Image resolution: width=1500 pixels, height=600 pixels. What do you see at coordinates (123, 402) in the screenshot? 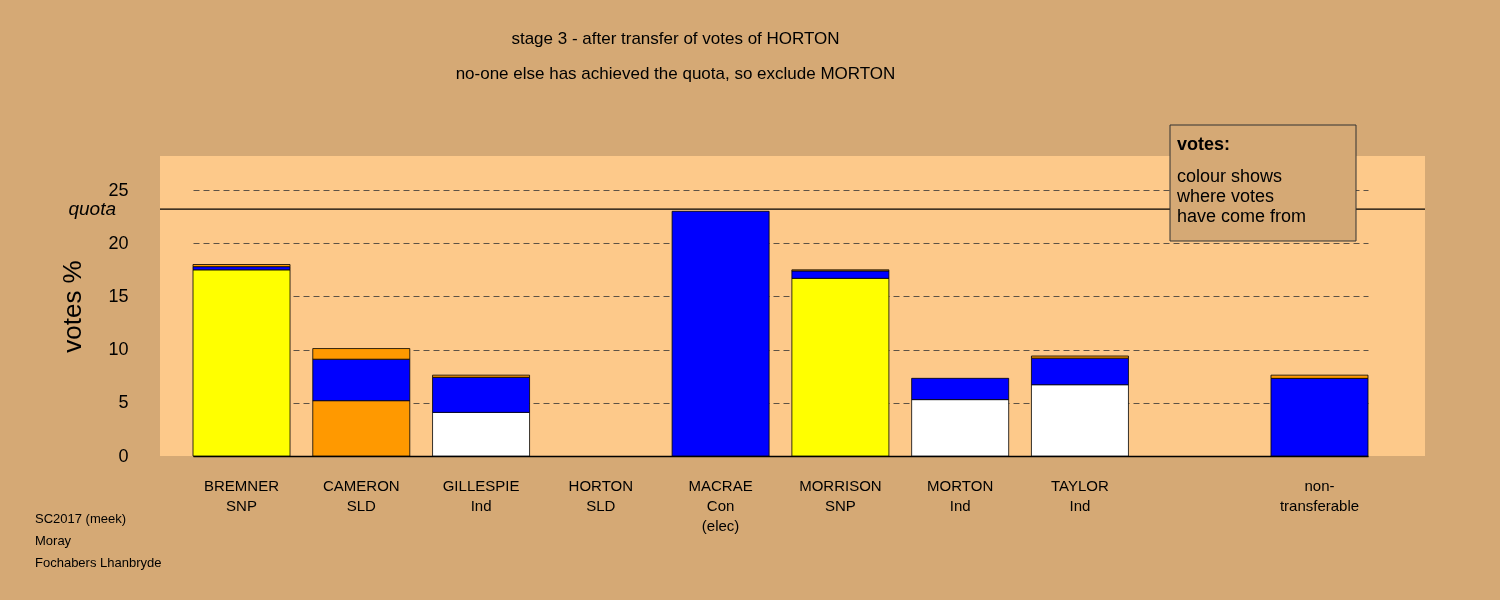
I see `y-tick-label: 5` at bounding box center [123, 402].